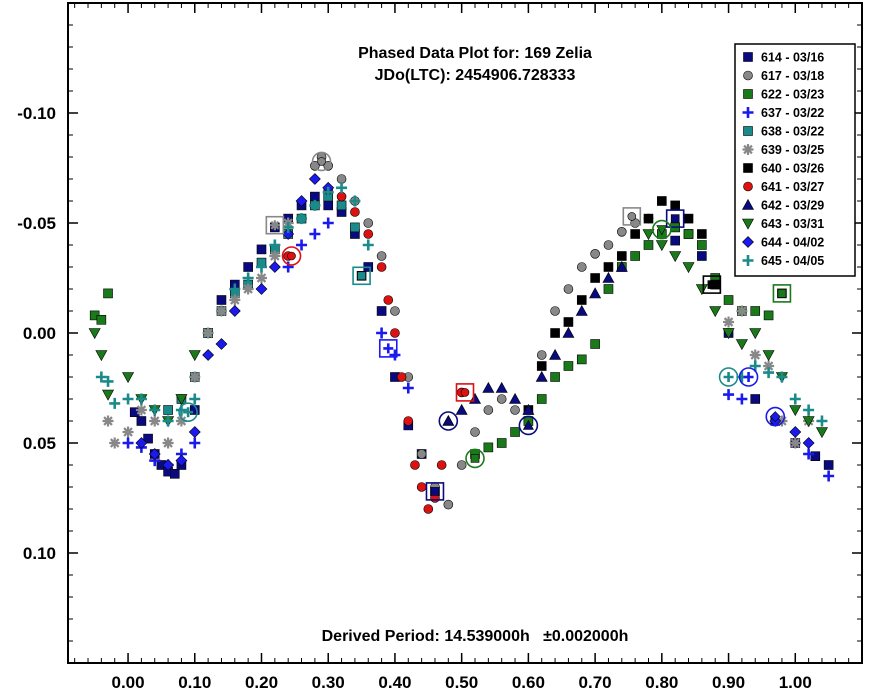 This screenshot has width=888, height=696. What do you see at coordinates (36, 113) in the screenshot?
I see `y-tick-label: -0.10` at bounding box center [36, 113].